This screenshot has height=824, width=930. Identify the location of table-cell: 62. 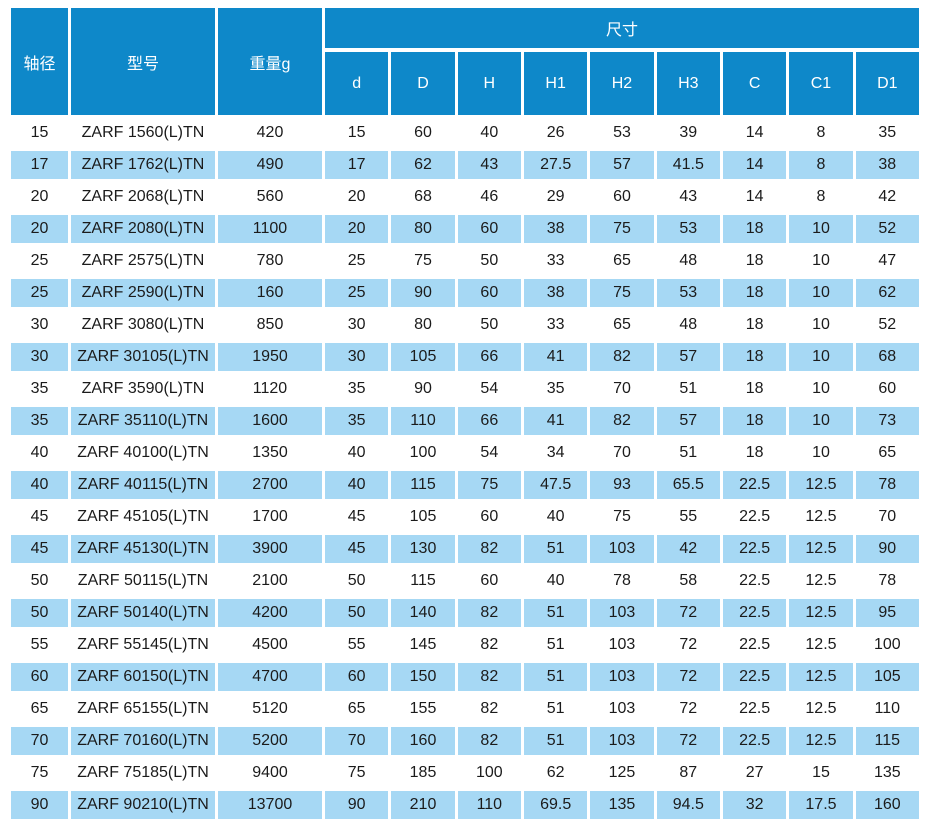
(423, 165).